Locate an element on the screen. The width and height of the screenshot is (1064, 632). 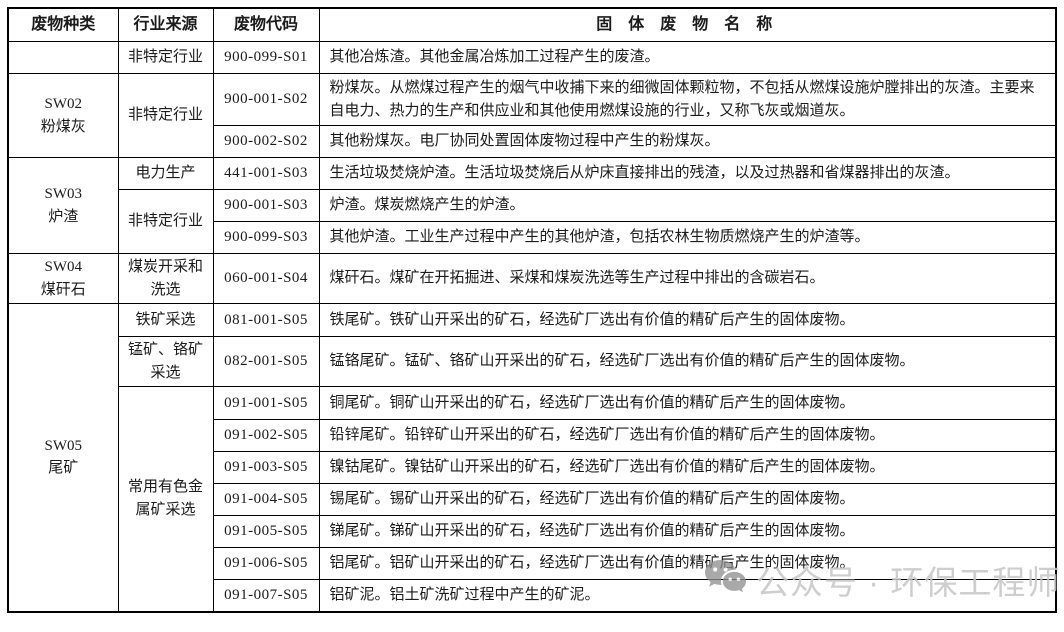
waste-code-cell: 900-001-S02 is located at coordinates (266, 99).